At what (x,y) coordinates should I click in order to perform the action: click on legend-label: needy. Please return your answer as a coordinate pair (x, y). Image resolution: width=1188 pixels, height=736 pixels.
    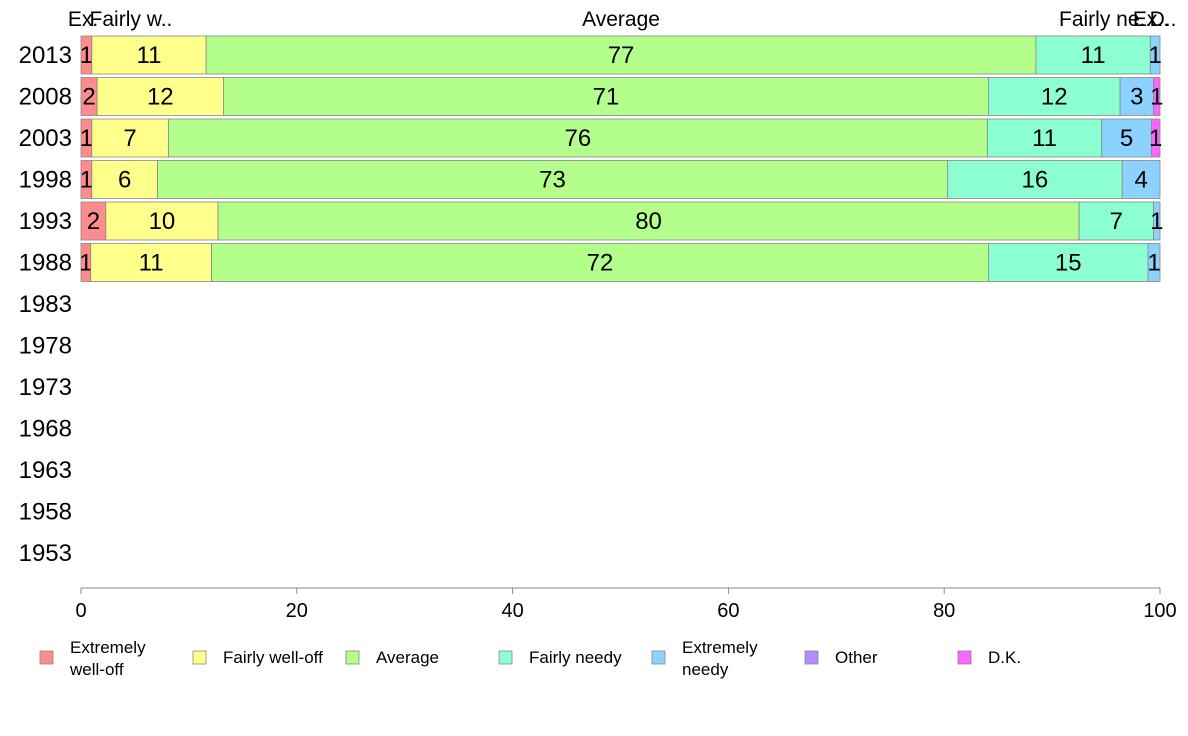
    Looking at the image, I should click on (705, 669).